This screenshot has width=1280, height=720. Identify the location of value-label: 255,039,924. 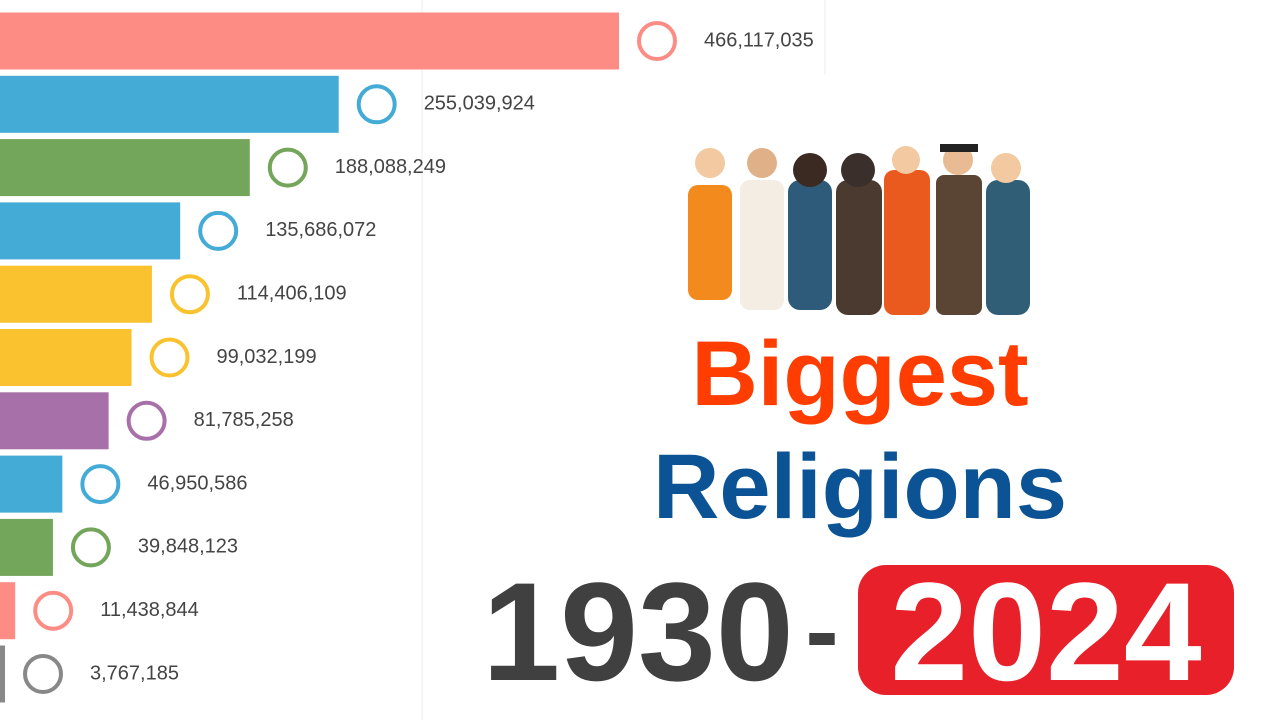
(479, 104).